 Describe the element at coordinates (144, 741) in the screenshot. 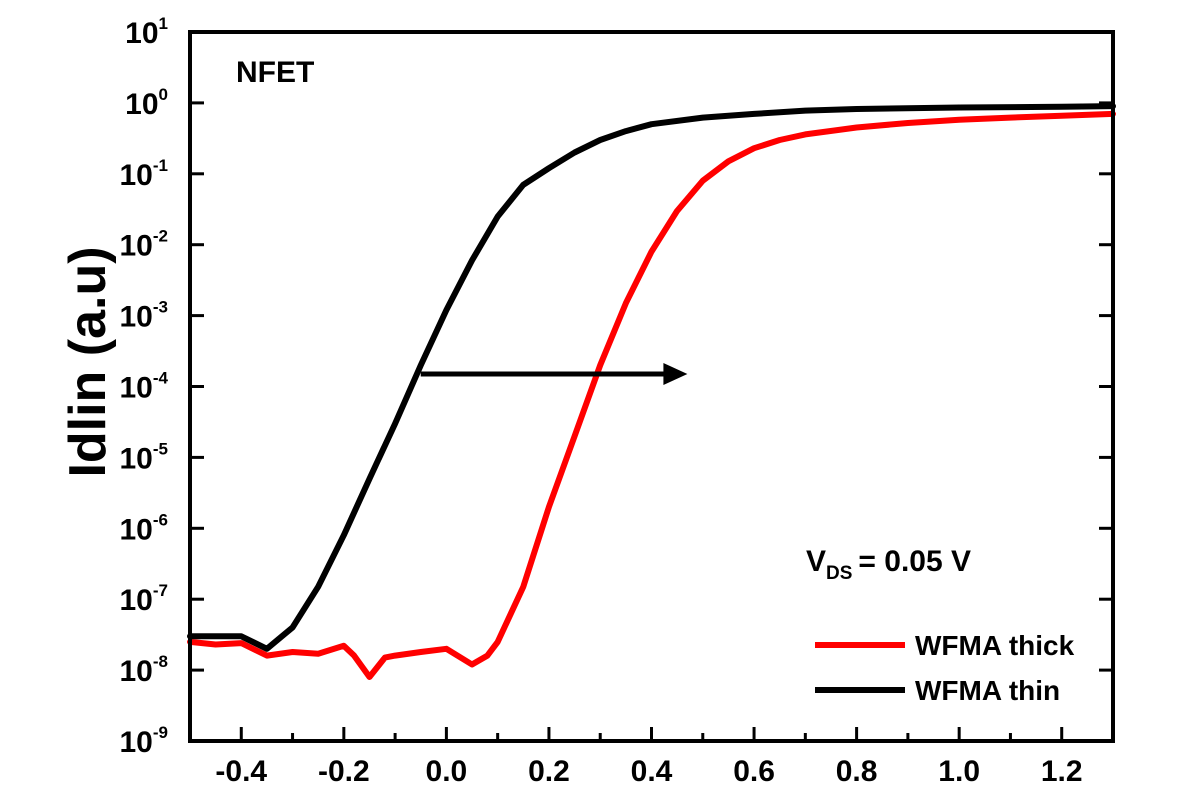

I see `y-tick-label: 10⁻⁹` at that location.